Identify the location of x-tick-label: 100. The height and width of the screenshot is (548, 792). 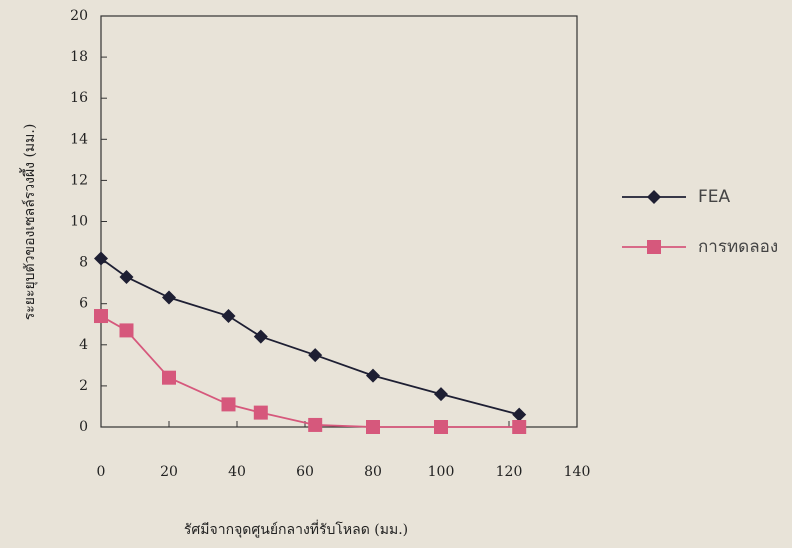
(441, 472).